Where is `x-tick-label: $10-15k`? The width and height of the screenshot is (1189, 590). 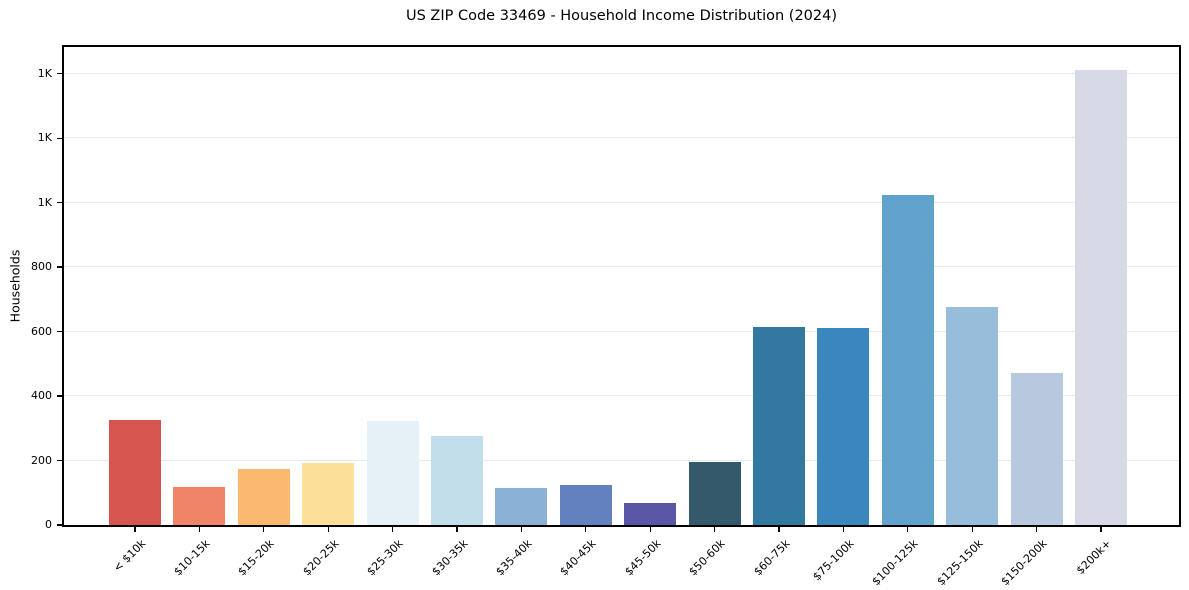
x-tick-label: $10-15k is located at coordinates (192, 558).